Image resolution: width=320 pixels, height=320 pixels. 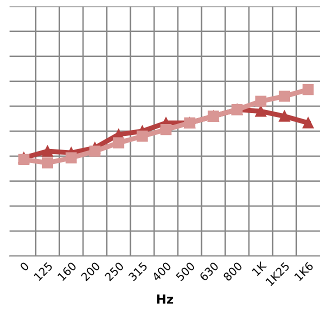 I want to click on x-tick-label: 400, so click(x=162, y=272).